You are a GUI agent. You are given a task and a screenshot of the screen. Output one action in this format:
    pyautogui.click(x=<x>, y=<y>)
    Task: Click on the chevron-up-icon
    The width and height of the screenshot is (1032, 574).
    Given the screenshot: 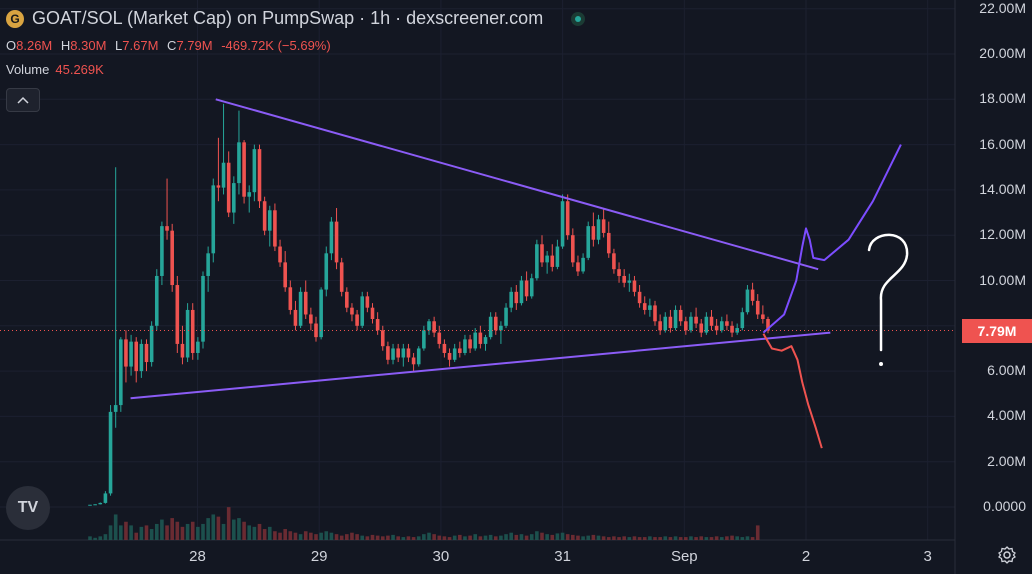 What is the action you would take?
    pyautogui.click(x=23, y=100)
    